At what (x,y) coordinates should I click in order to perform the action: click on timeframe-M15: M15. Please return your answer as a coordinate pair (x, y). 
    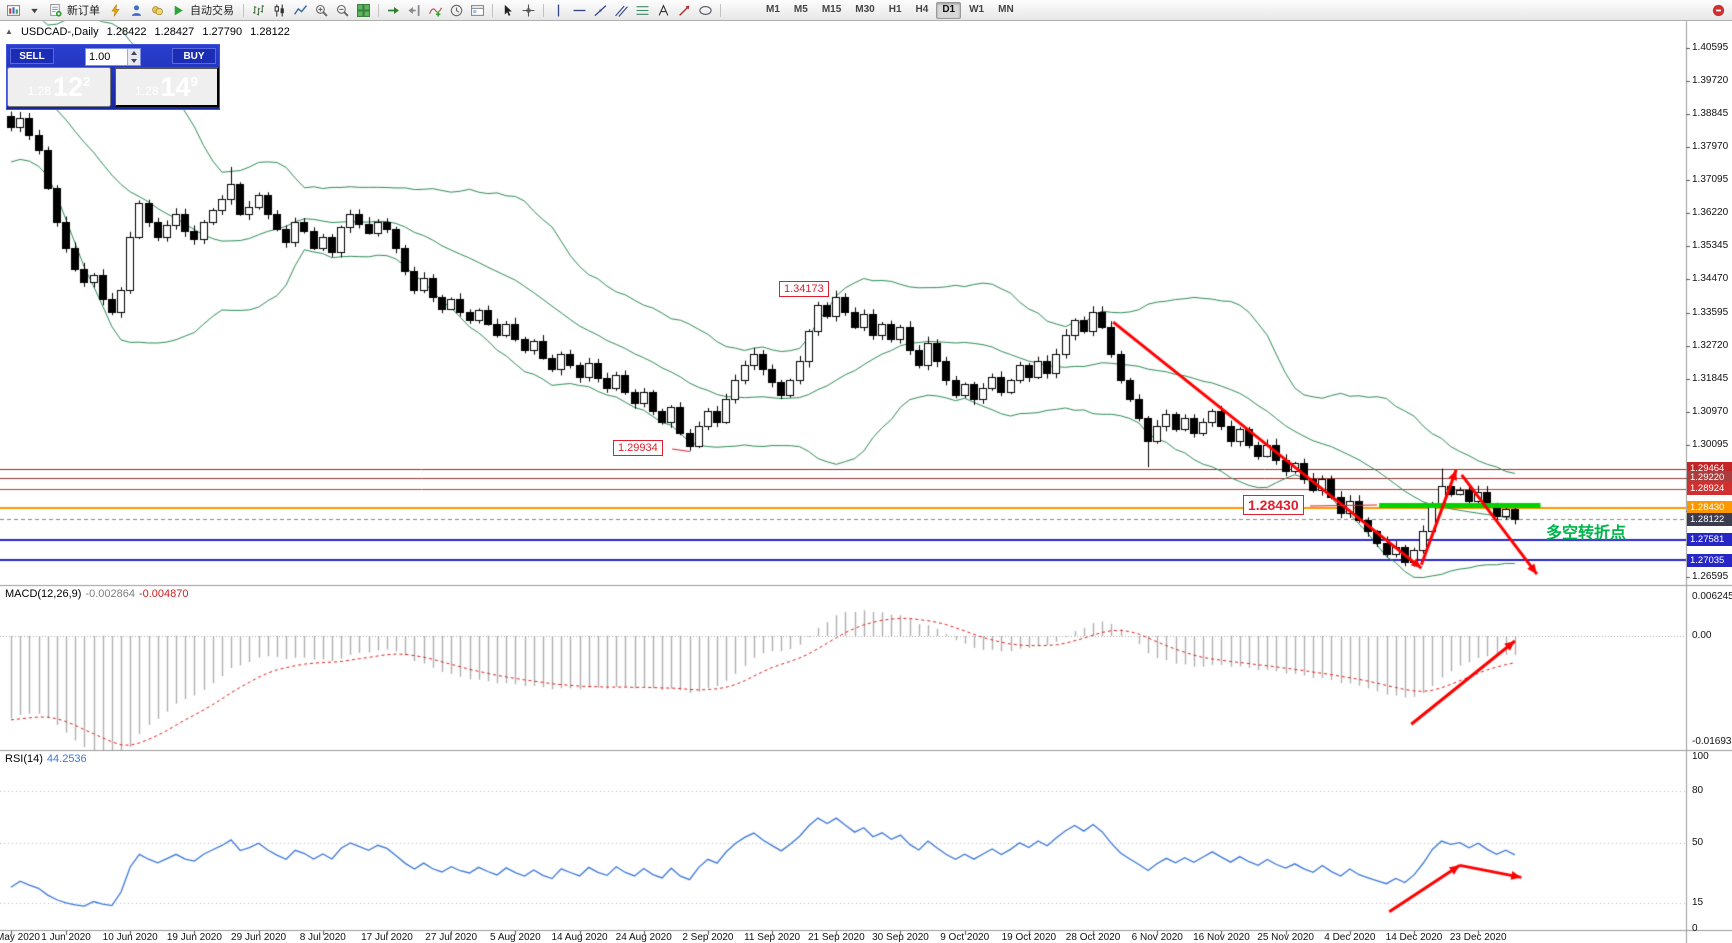
    Looking at the image, I should click on (831, 9).